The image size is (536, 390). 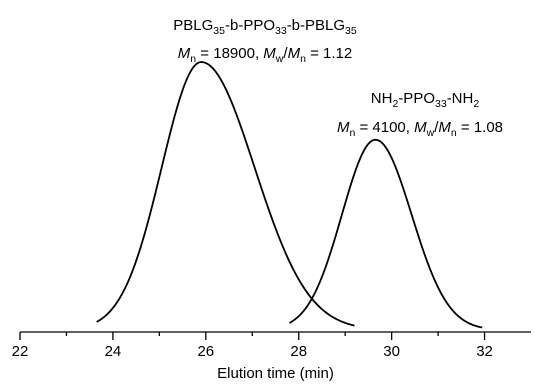 I want to click on x-tick-label: 32, so click(x=484, y=351).